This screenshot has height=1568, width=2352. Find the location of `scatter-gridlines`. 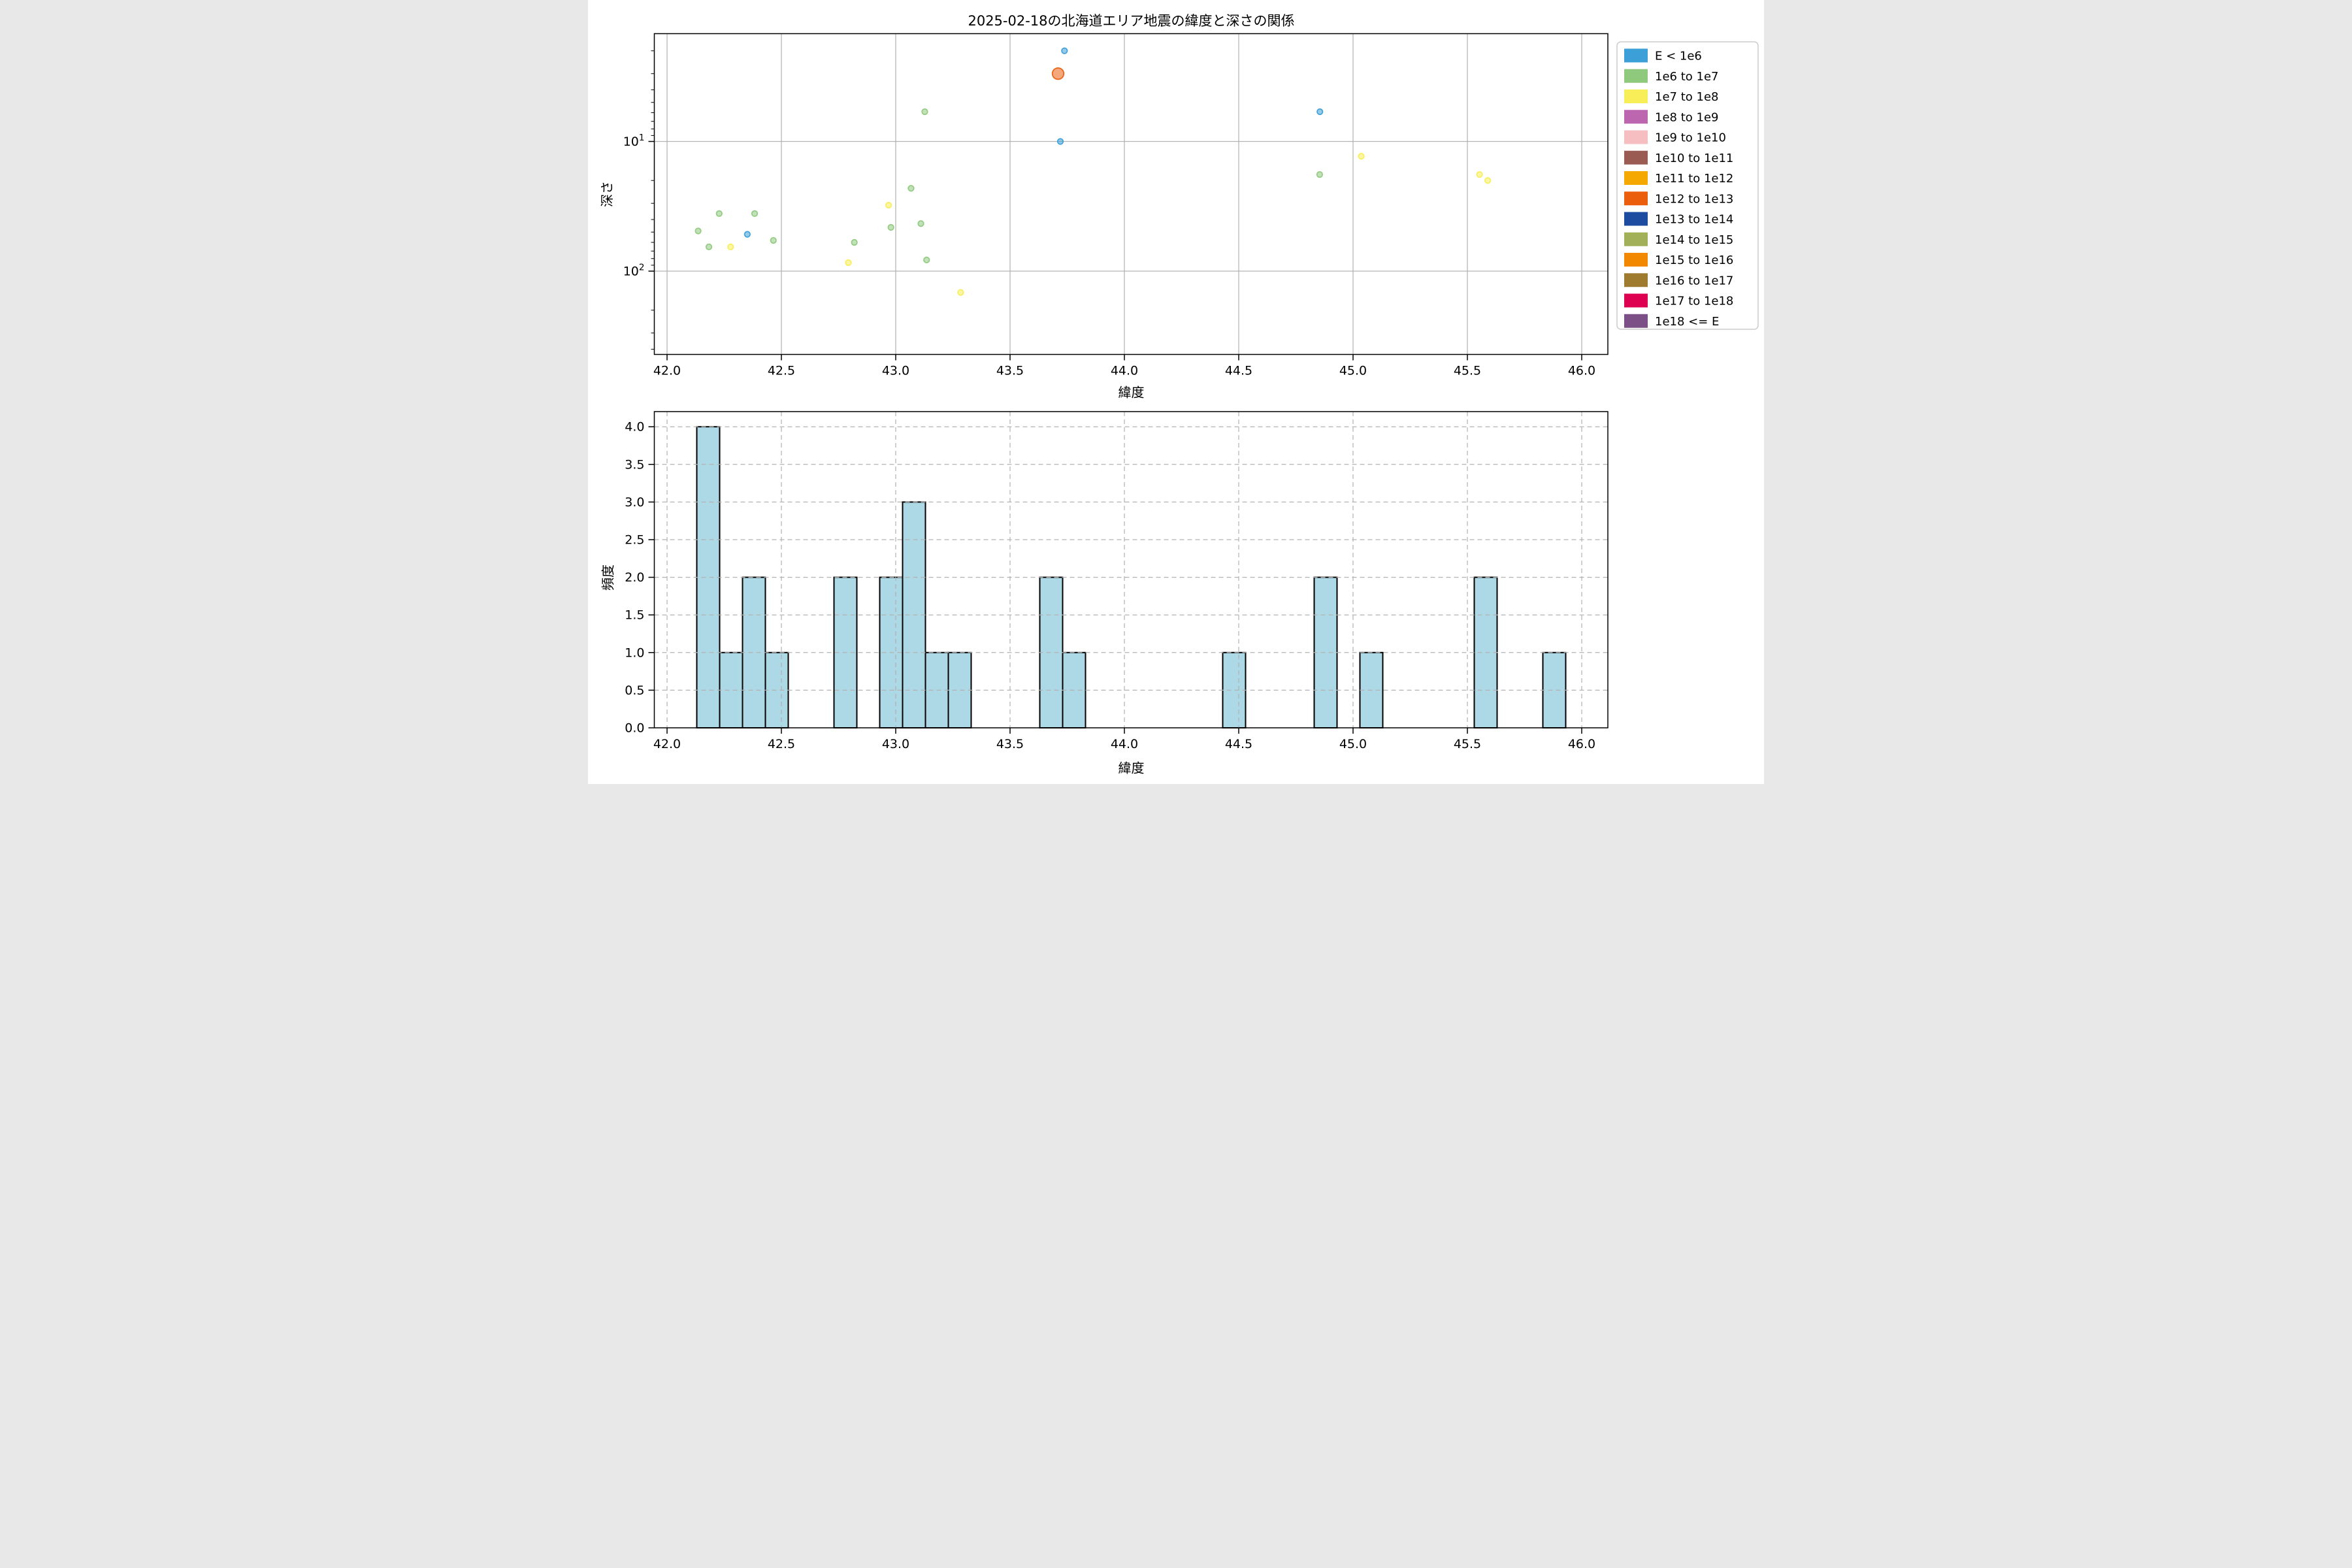

scatter-gridlines is located at coordinates (1131, 194).